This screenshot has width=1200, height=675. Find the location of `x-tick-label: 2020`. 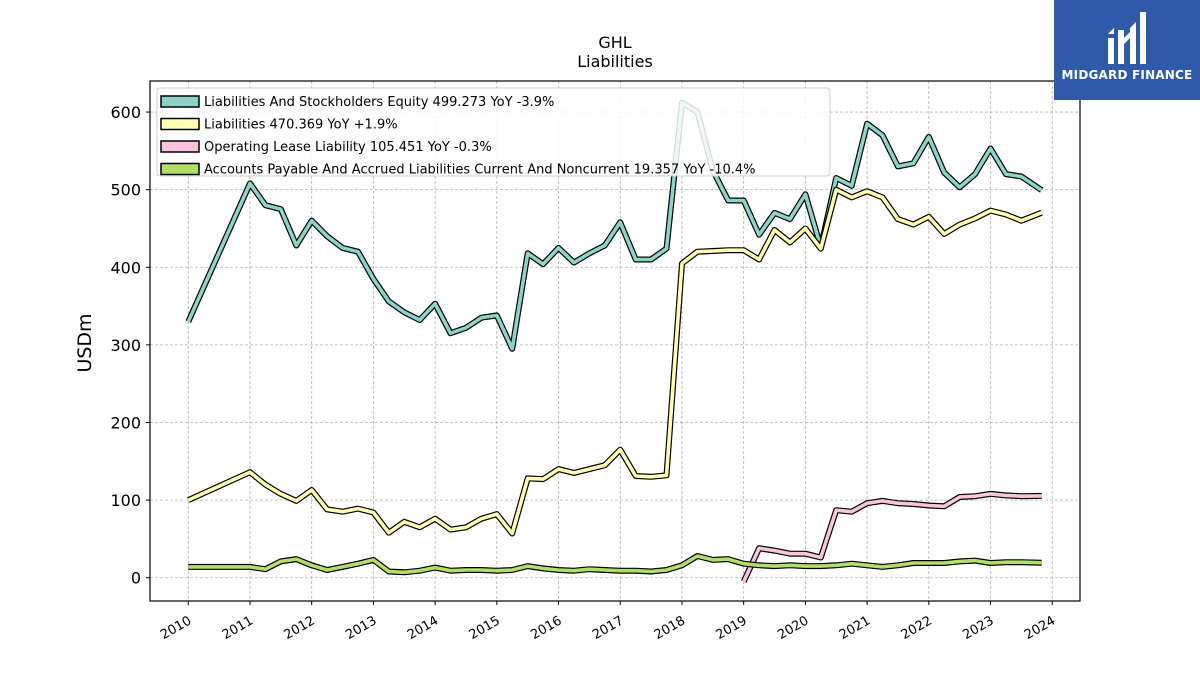

x-tick-label: 2020 is located at coordinates (793, 628).